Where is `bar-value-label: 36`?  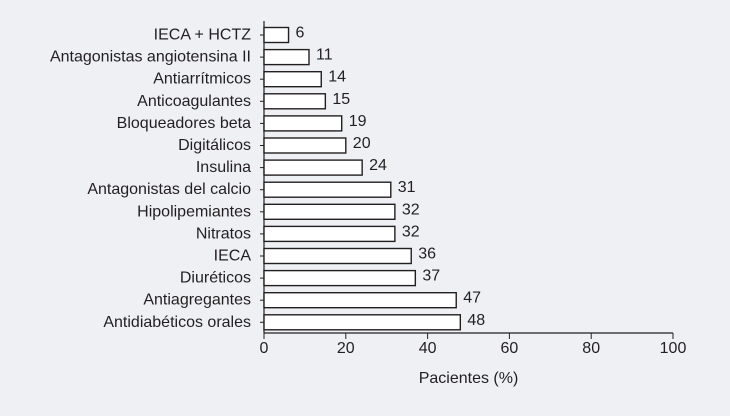 bar-value-label: 36 is located at coordinates (427, 254).